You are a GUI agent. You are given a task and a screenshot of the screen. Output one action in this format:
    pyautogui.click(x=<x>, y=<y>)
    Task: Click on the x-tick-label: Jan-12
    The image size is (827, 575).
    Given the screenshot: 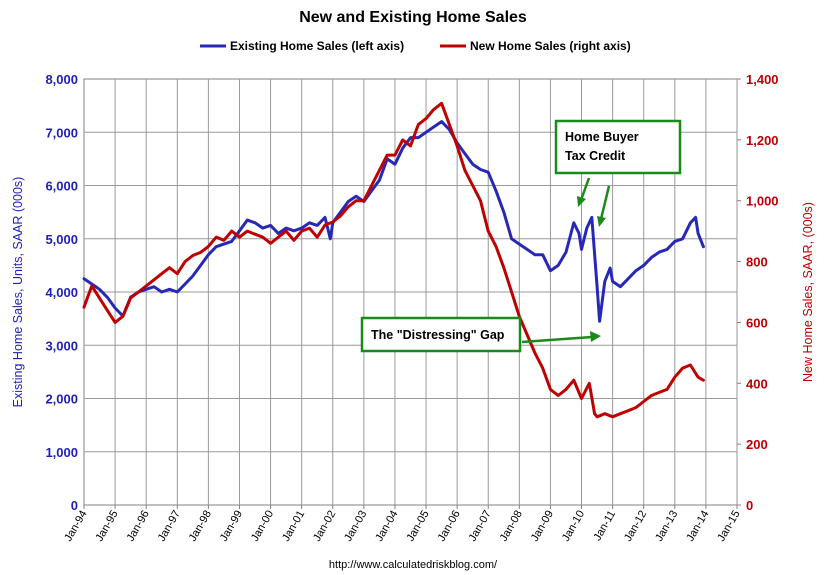 What is the action you would take?
    pyautogui.click(x=635, y=526)
    